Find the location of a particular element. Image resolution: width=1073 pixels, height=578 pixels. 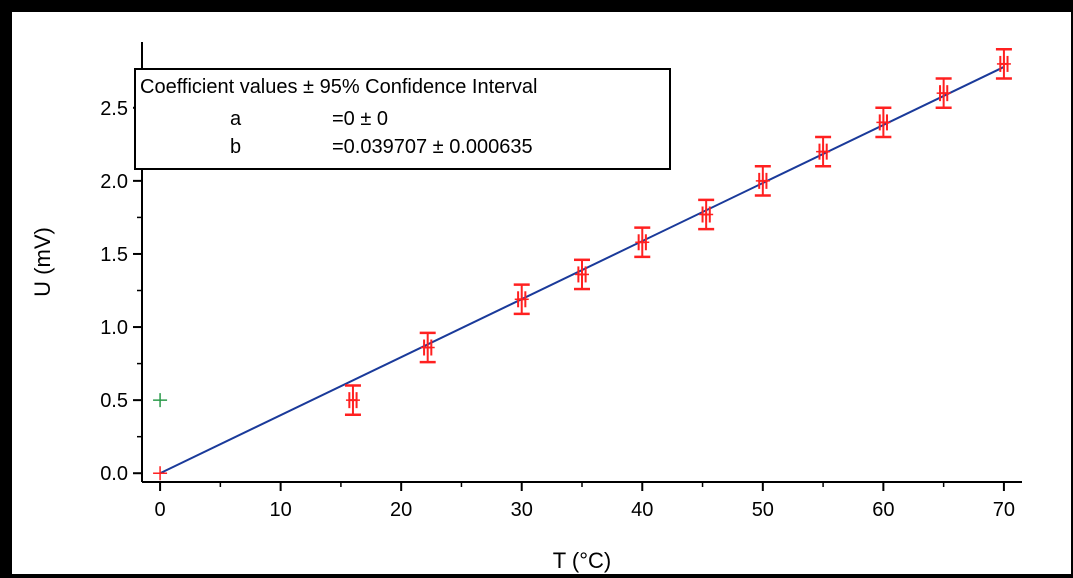

y-axis-title: U (mV) is located at coordinates (42, 262).